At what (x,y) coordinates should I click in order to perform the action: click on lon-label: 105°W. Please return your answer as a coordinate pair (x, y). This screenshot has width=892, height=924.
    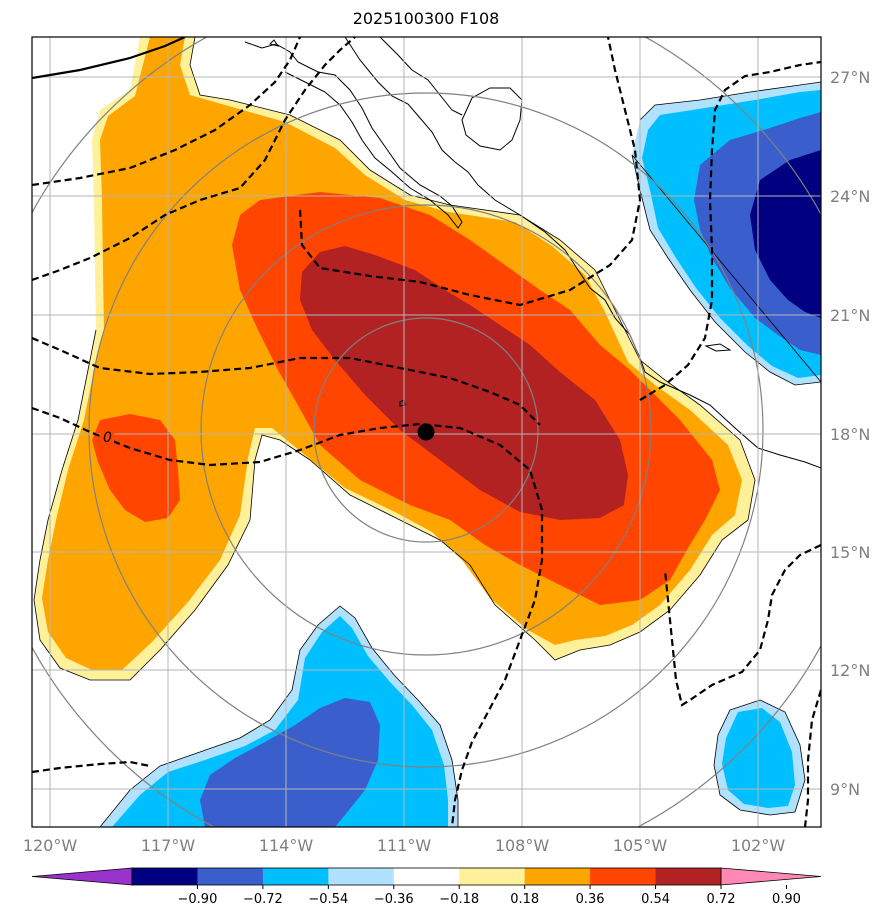
    Looking at the image, I should click on (640, 845).